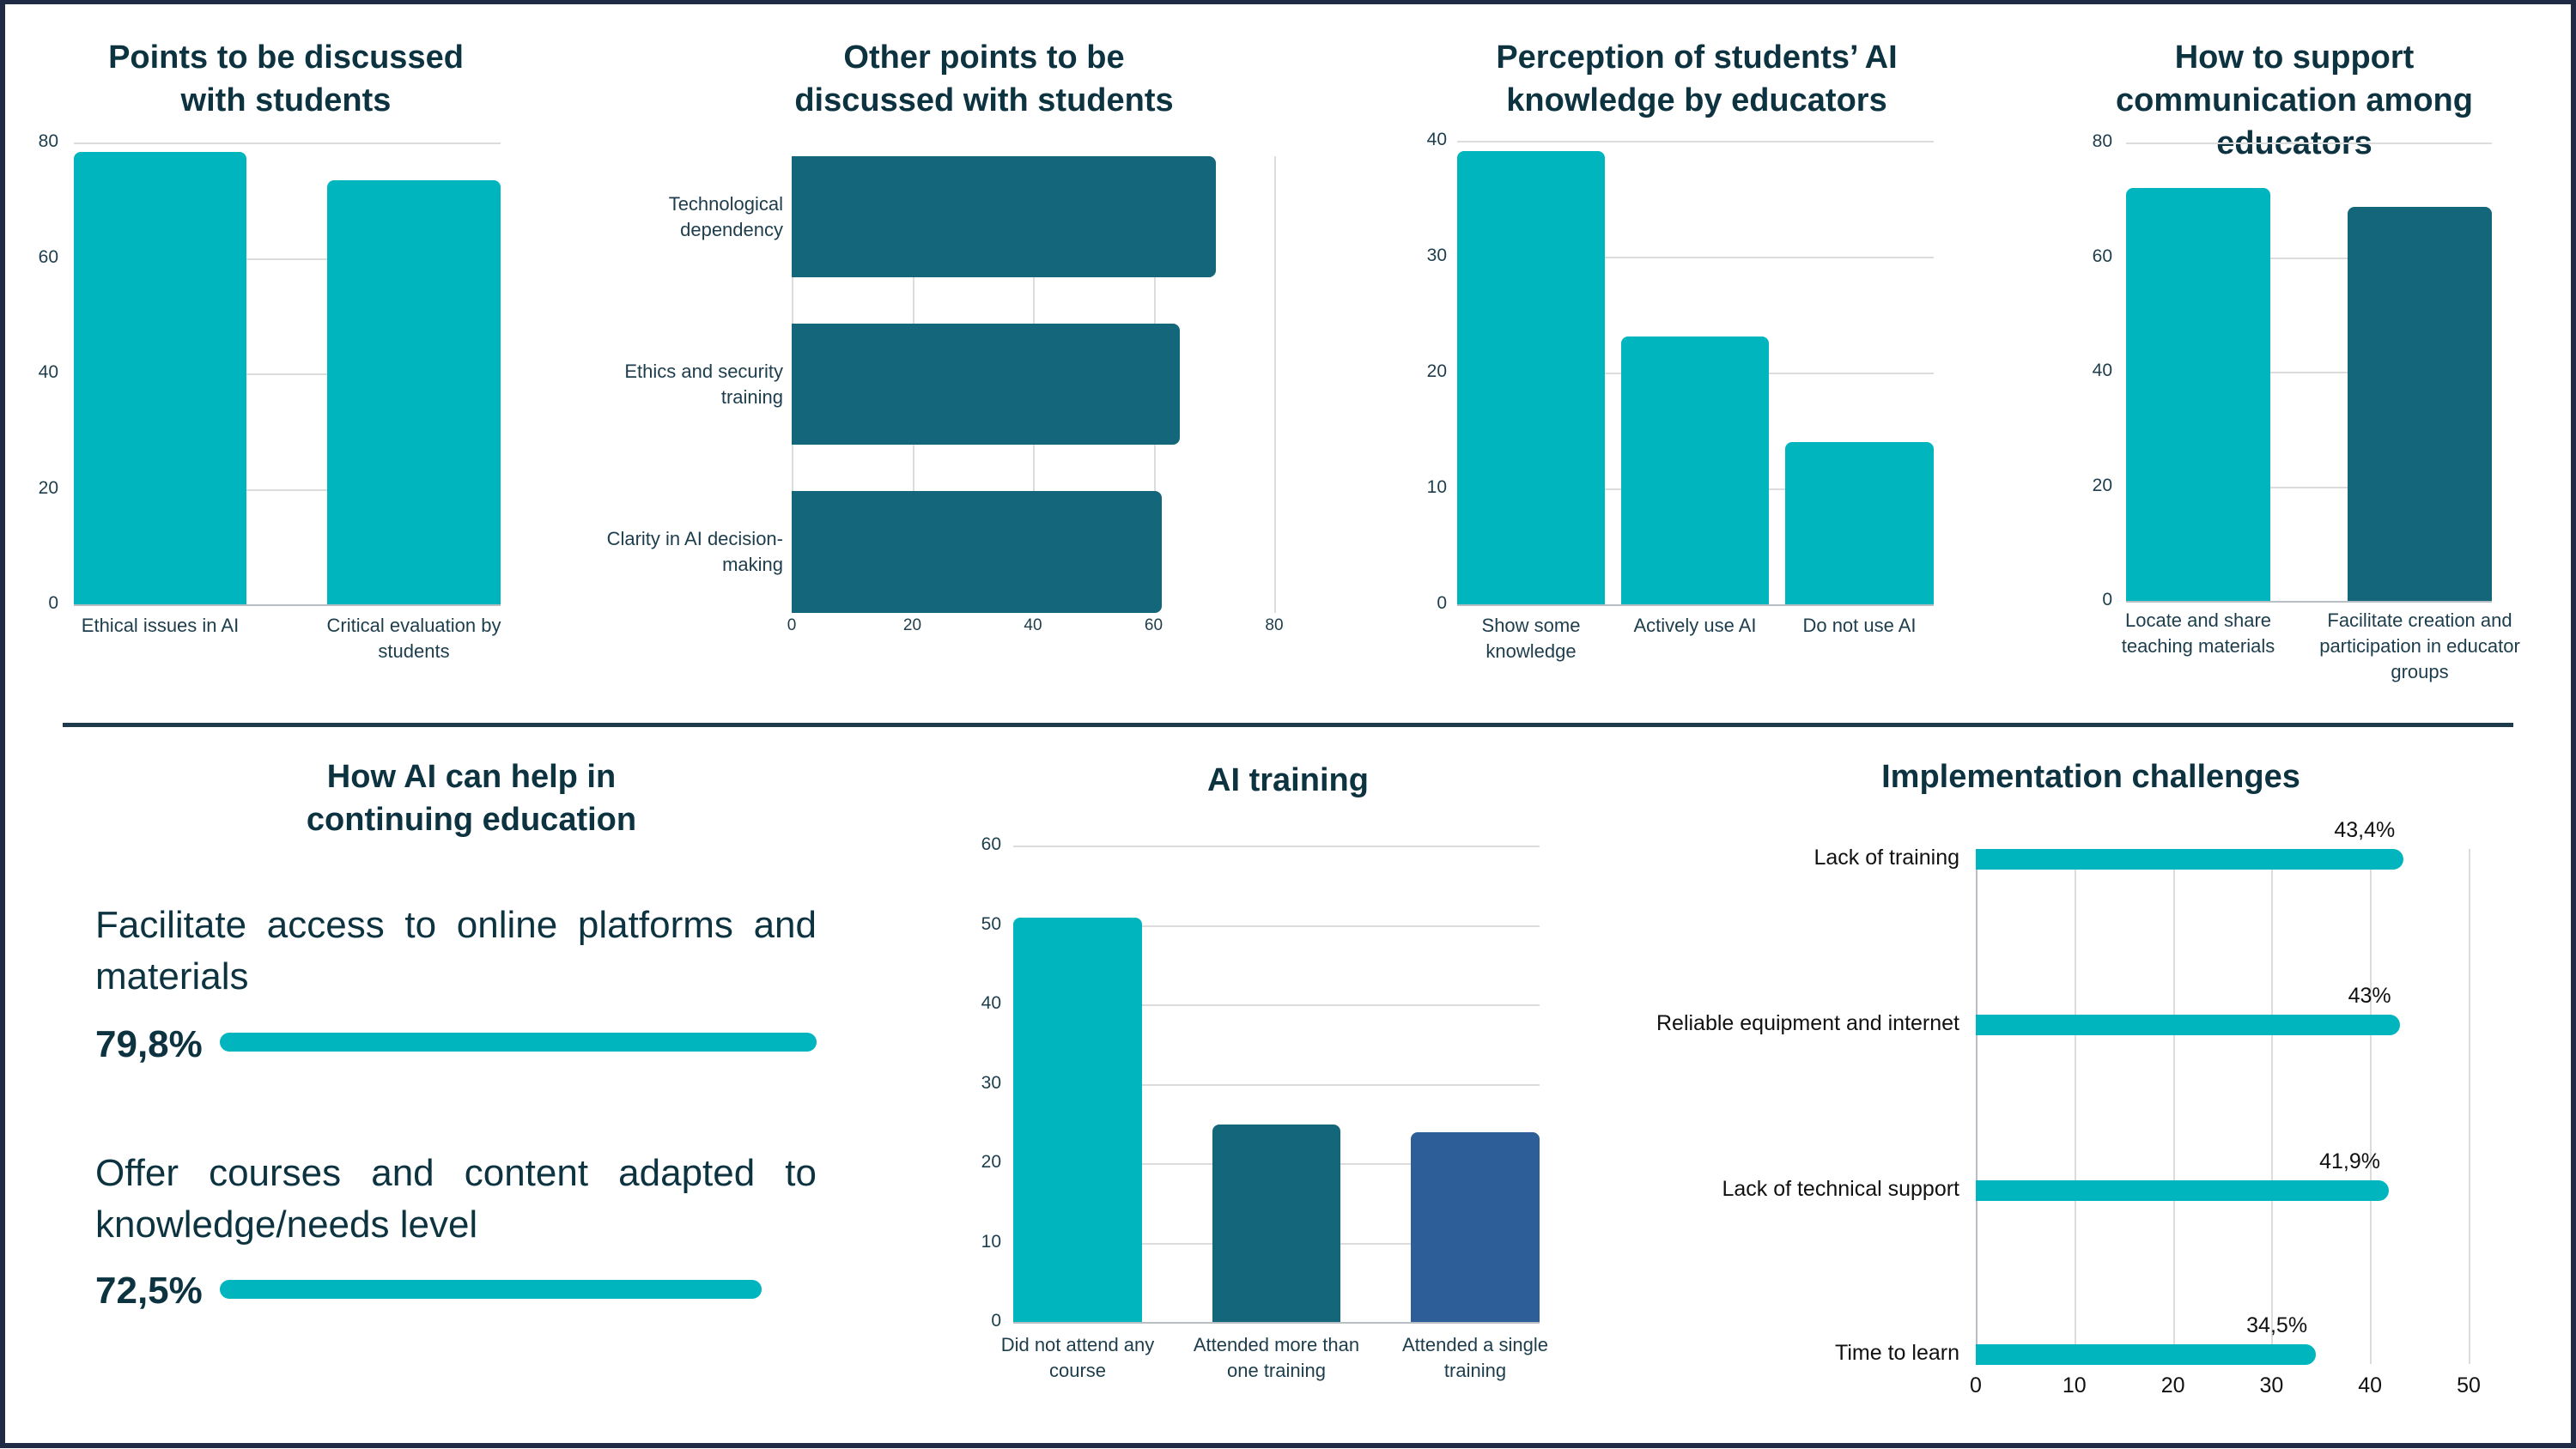  I want to click on section-divider, so click(1288, 725).